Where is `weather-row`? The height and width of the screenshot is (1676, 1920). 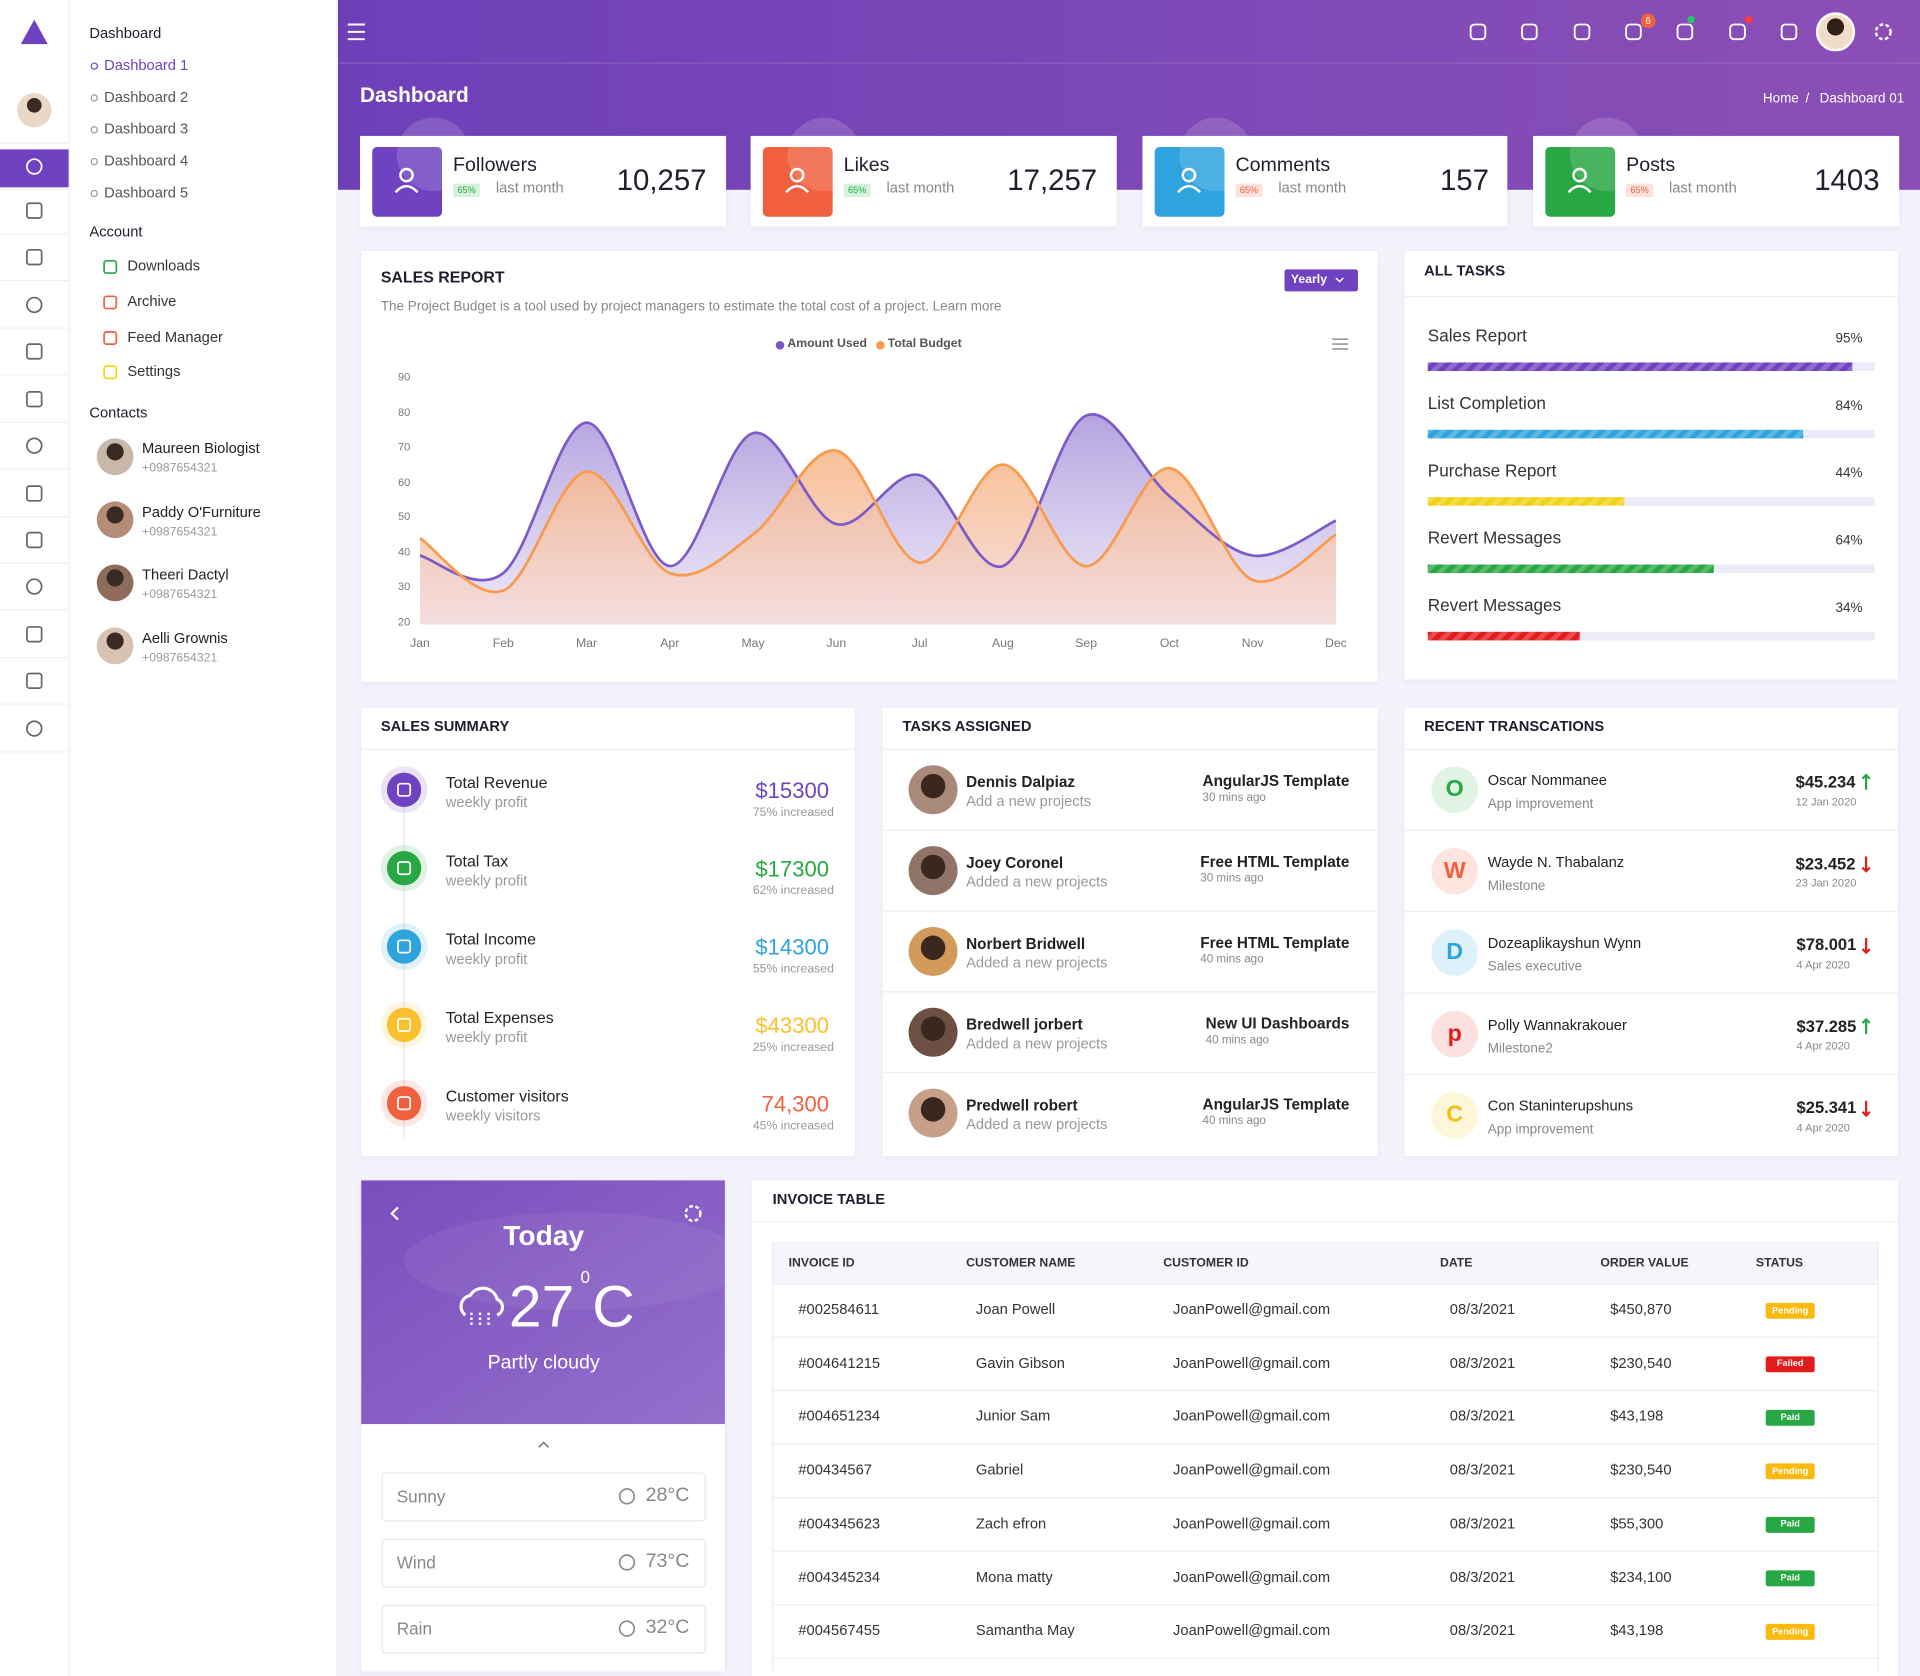 weather-row is located at coordinates (543, 1563).